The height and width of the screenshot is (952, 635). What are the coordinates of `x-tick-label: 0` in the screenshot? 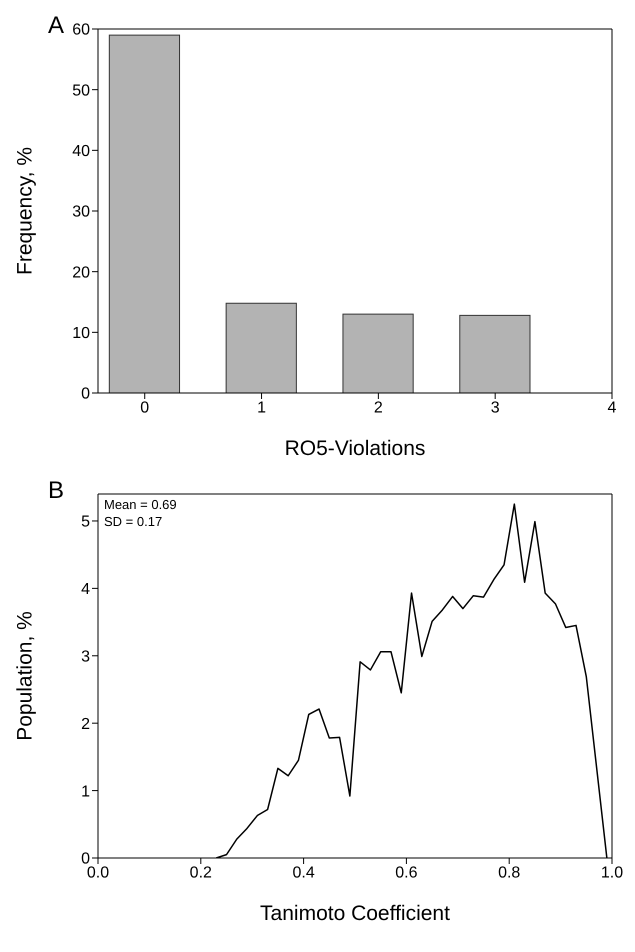 It's located at (145, 407).